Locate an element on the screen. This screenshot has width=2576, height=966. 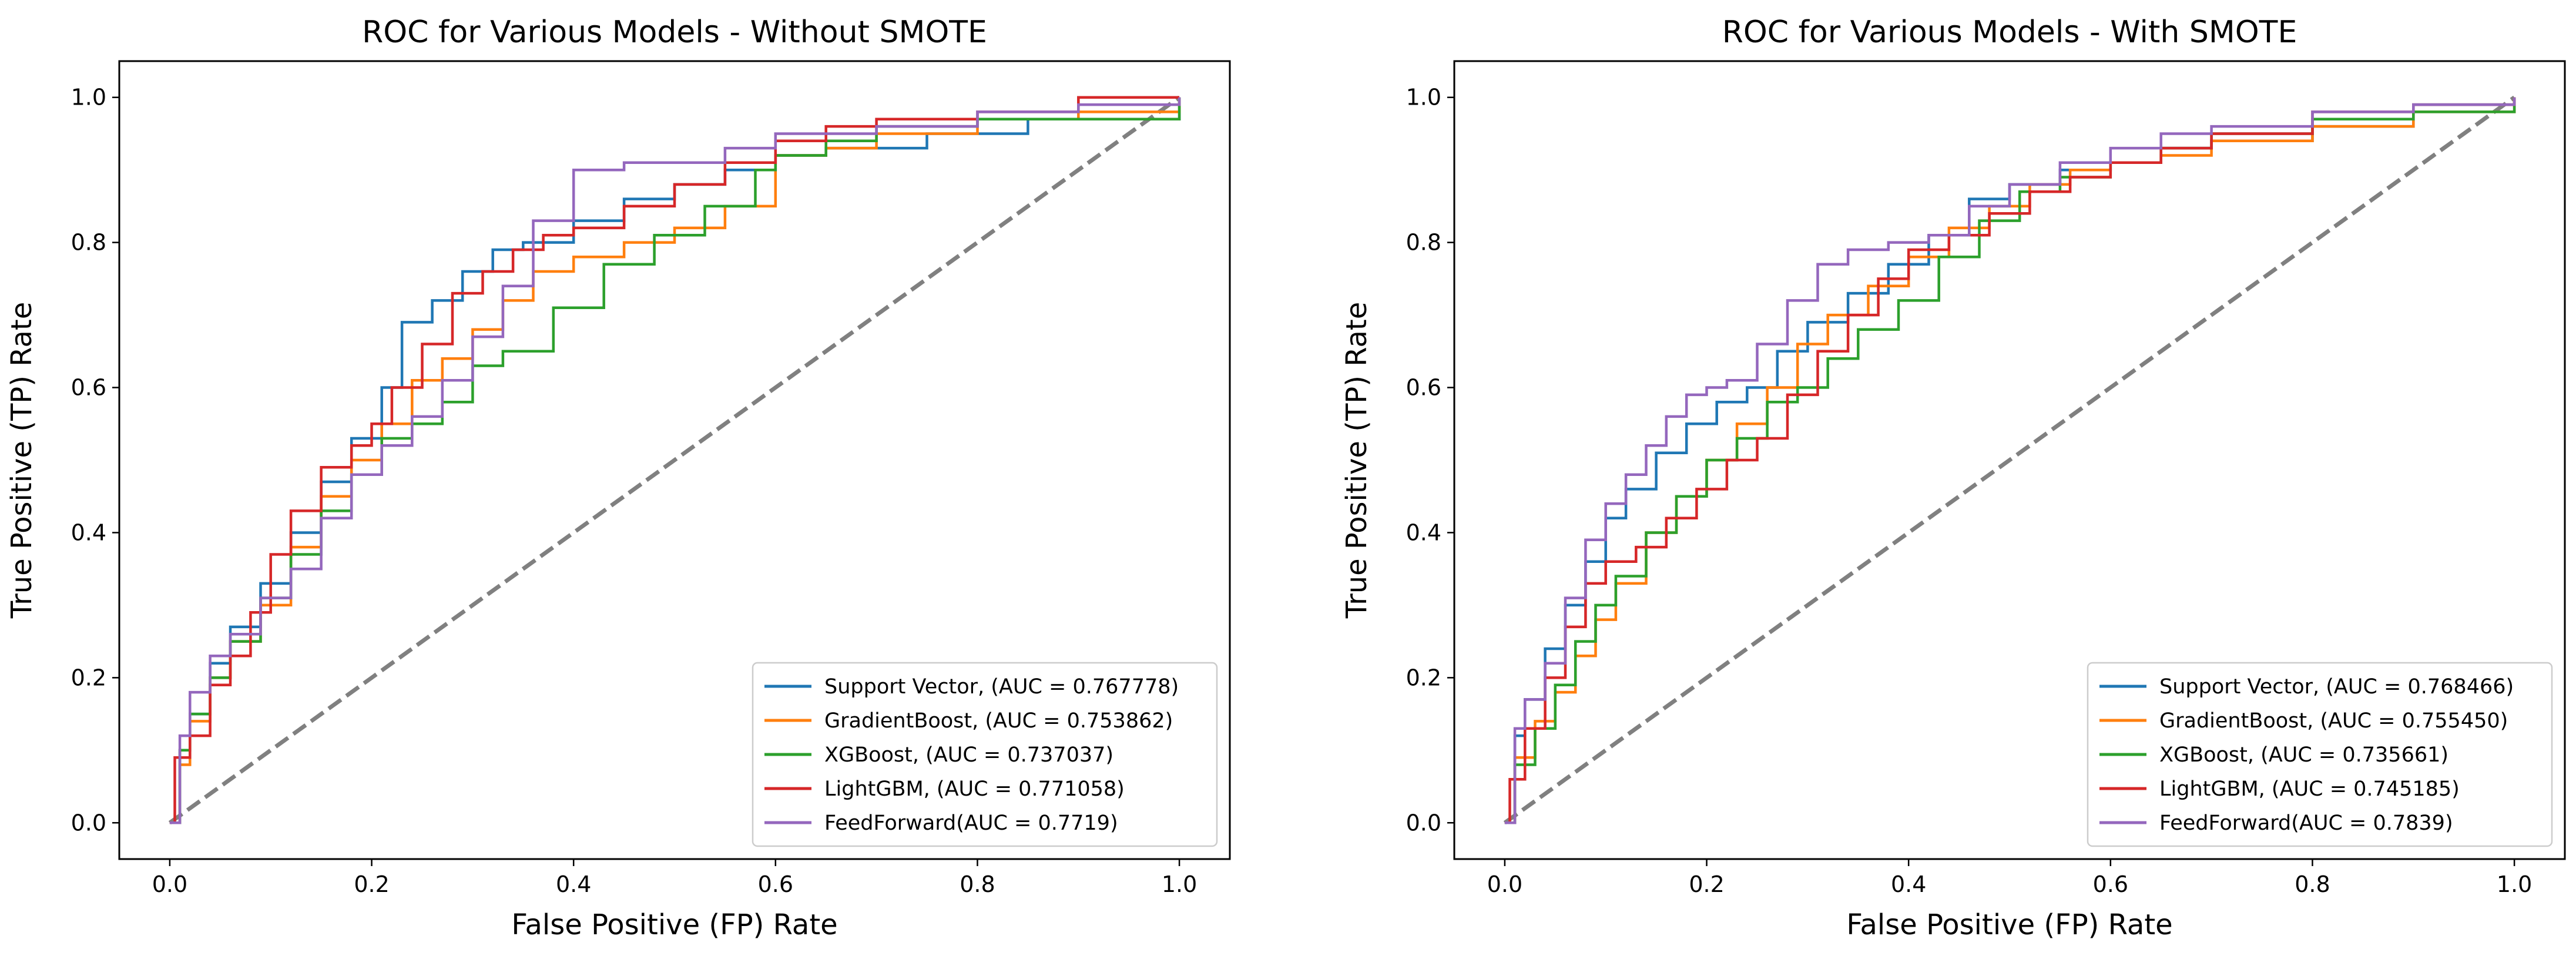
legend-label-lightgbm: LightGBM, (AUC = 0.771058) is located at coordinates (975, 789).